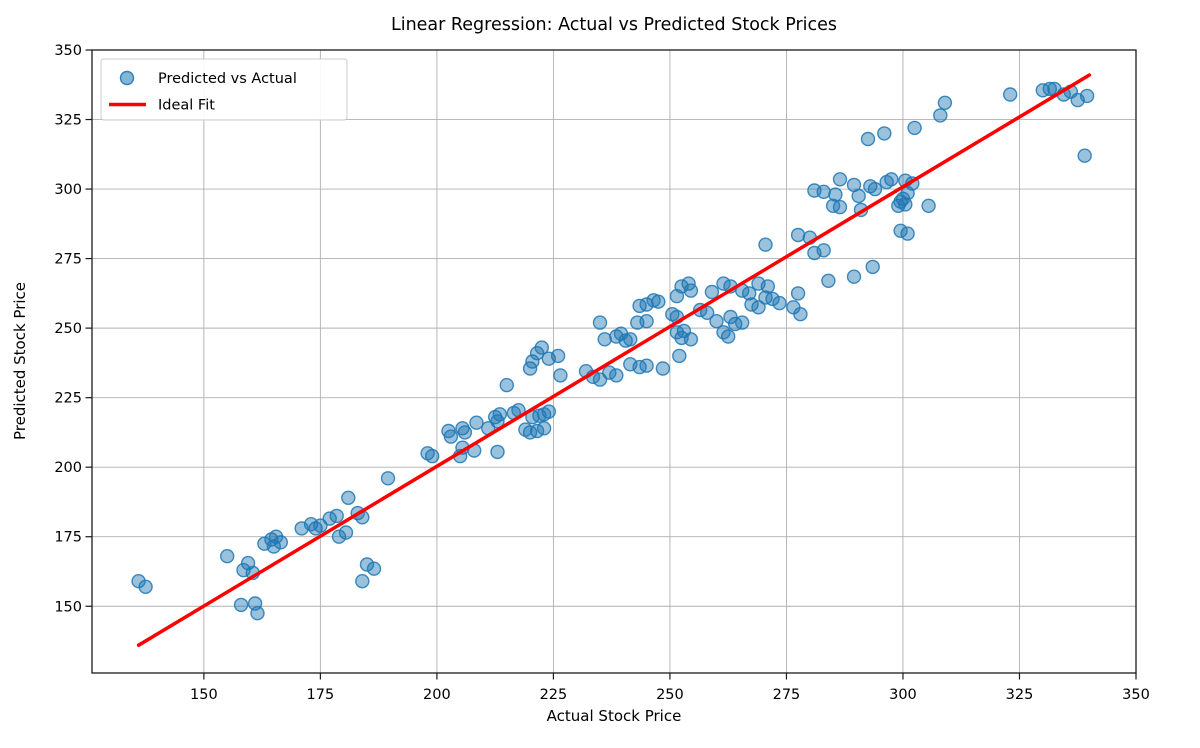 Image resolution: width=1200 pixels, height=748 pixels. I want to click on legend-label-predicted: Predicted vs Actual, so click(227, 79).